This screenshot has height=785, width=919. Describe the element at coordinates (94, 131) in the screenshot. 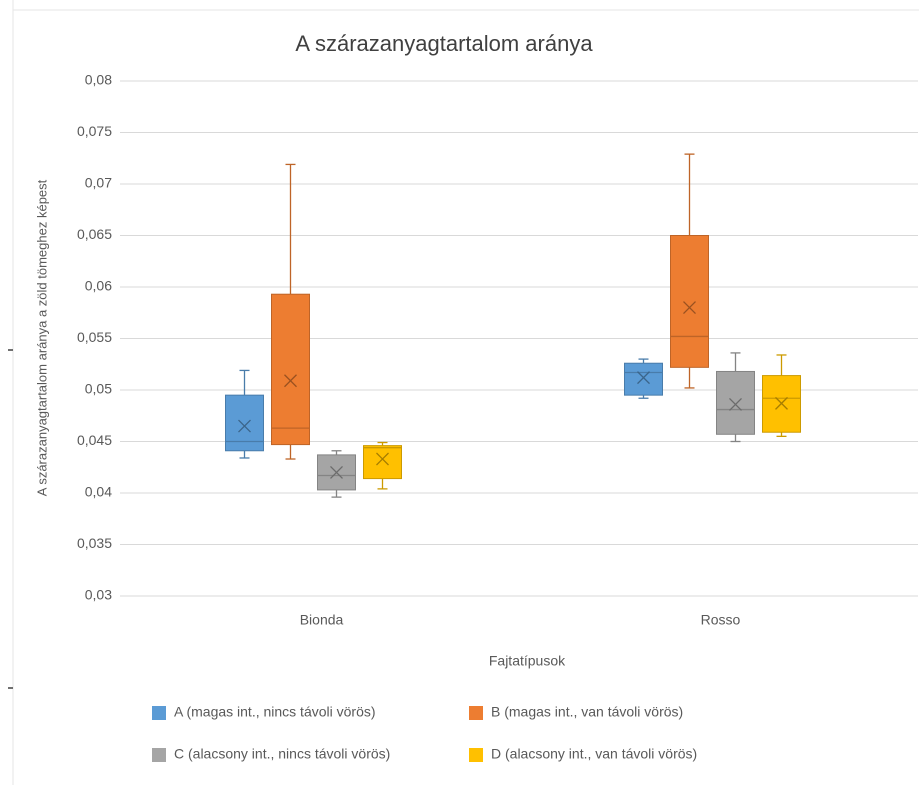

I see `y-tick-label: 0,075` at that location.